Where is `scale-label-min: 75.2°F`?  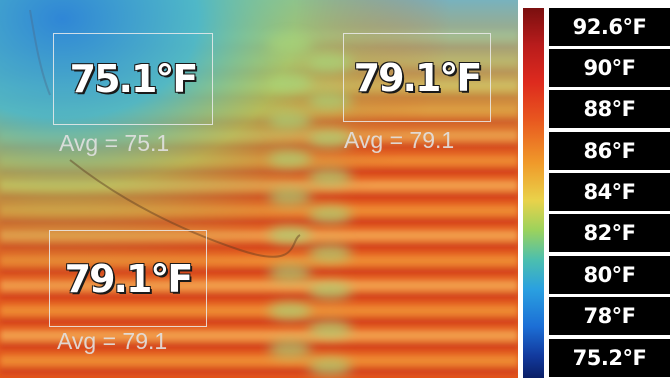 scale-label-min: 75.2°F is located at coordinates (609, 358).